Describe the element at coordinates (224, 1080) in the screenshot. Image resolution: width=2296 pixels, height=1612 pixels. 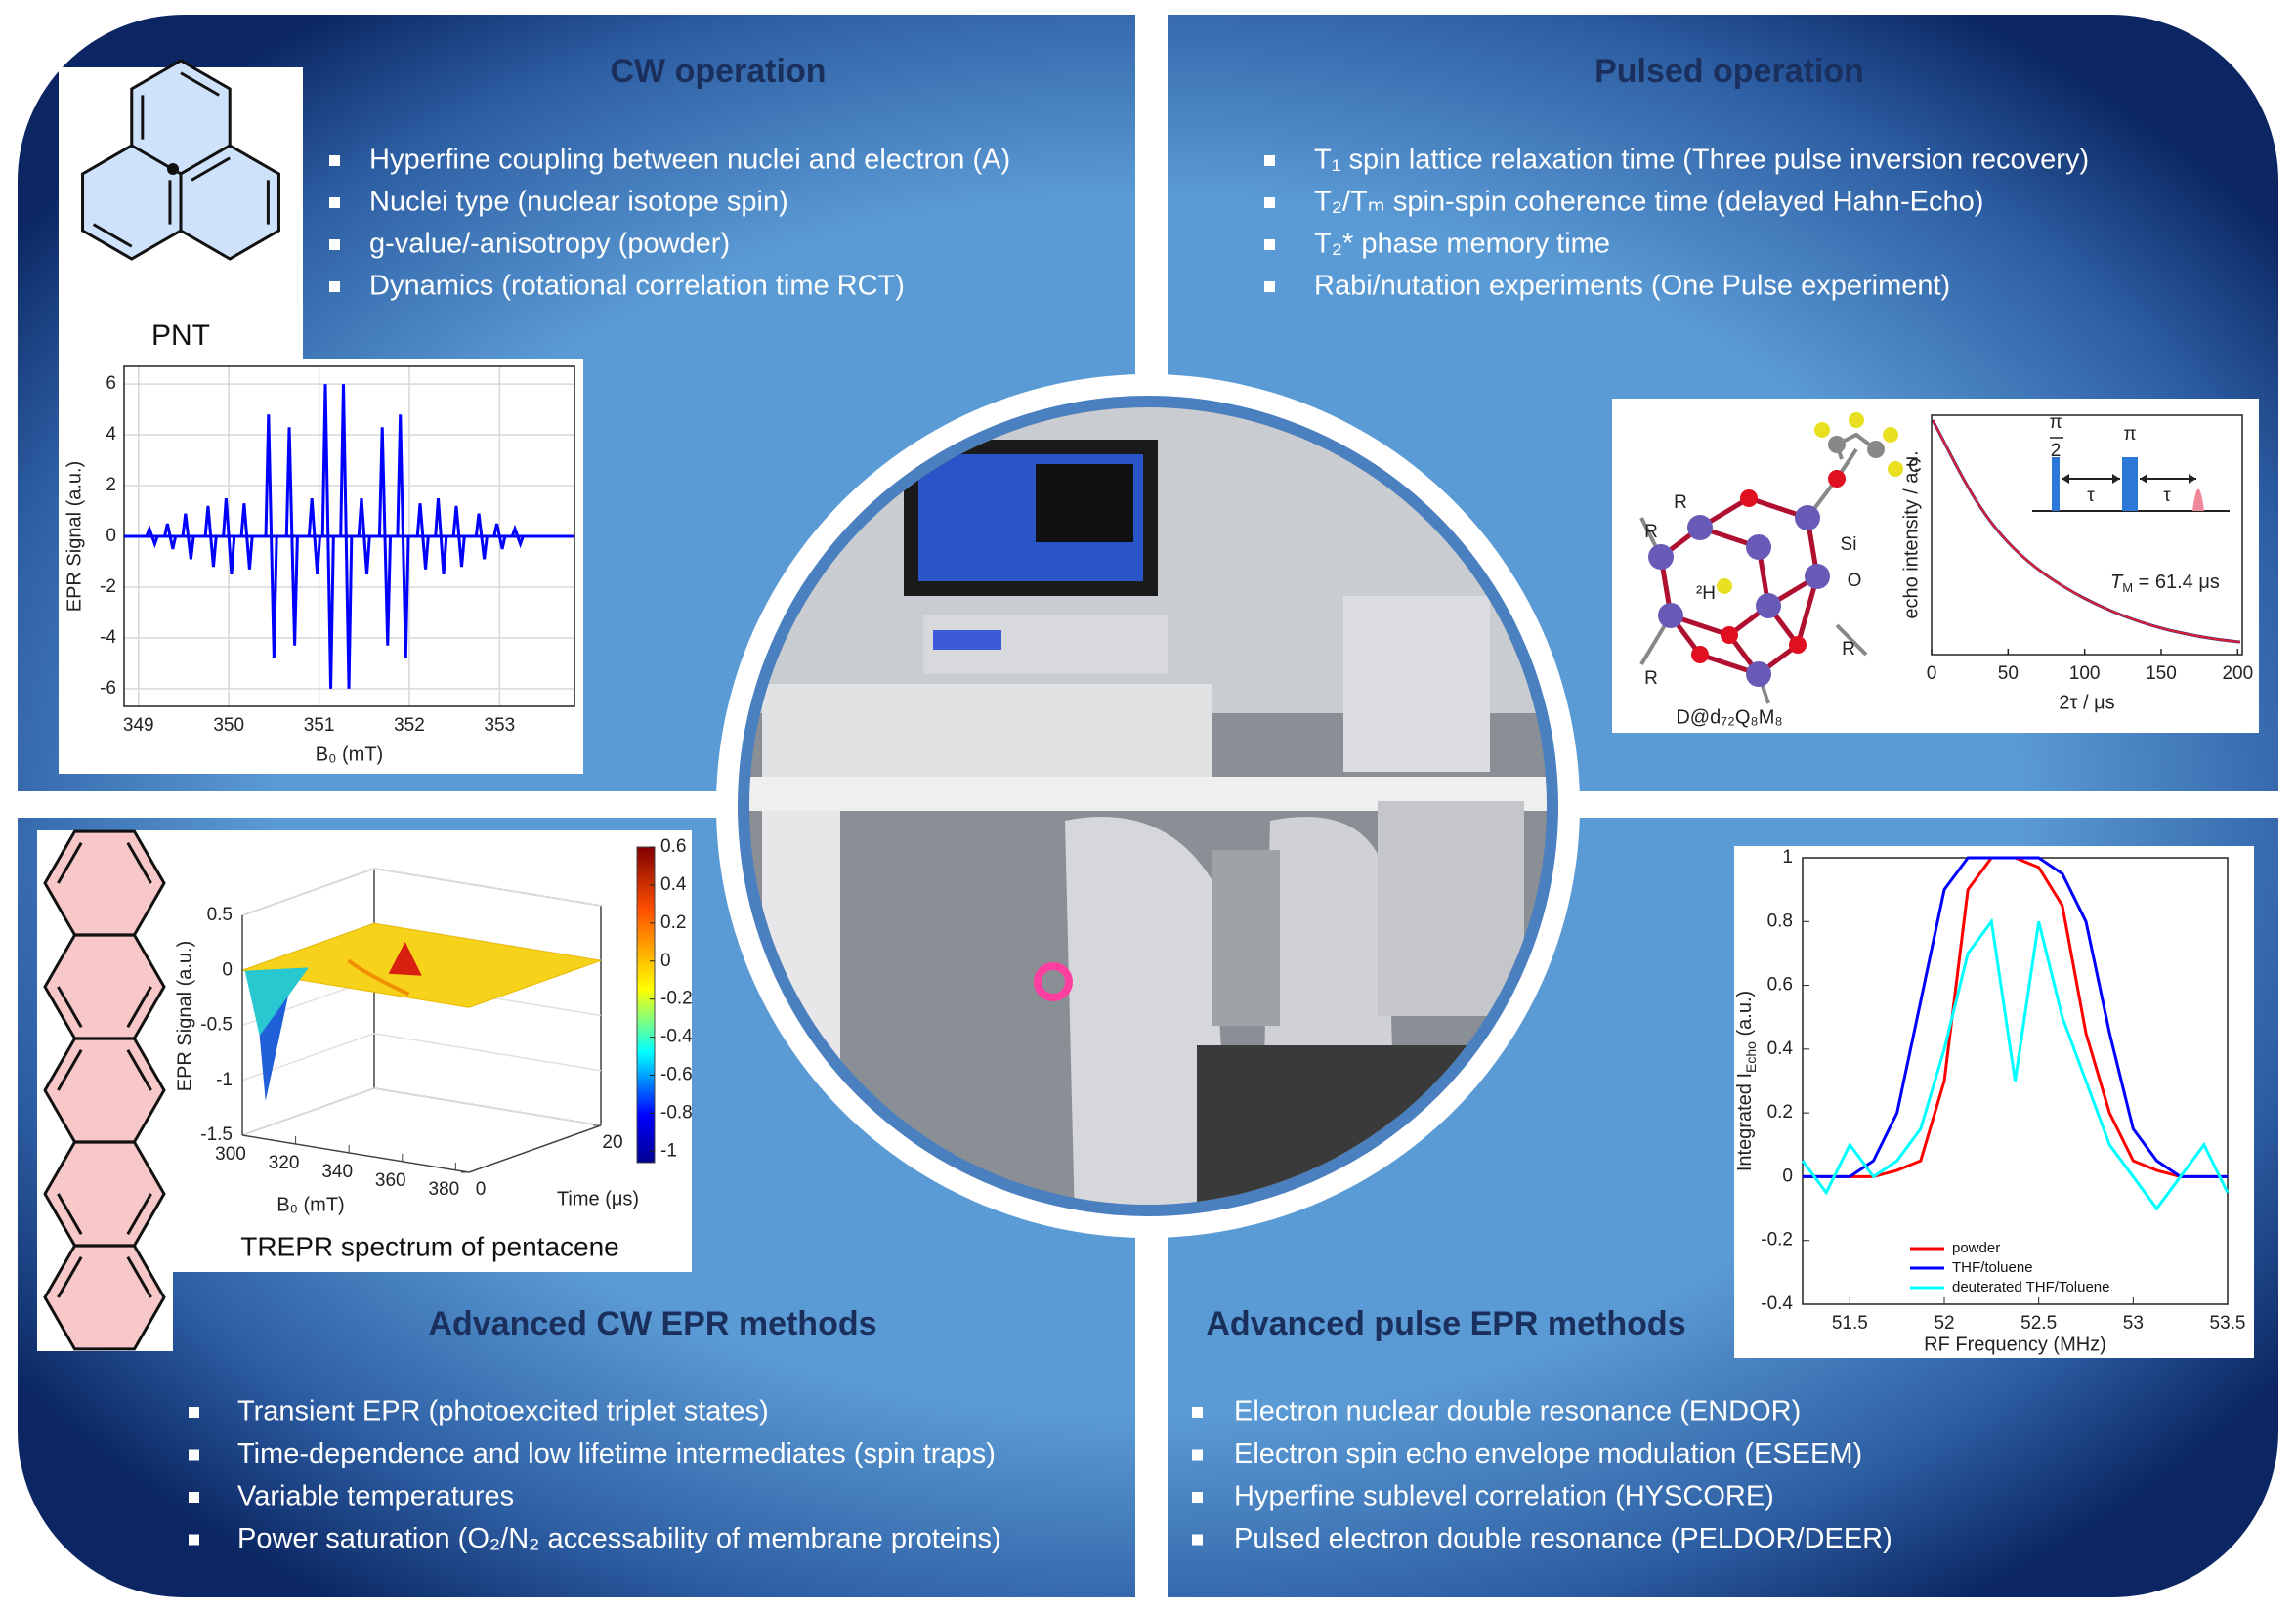
I see `z-tick-label: -1` at that location.